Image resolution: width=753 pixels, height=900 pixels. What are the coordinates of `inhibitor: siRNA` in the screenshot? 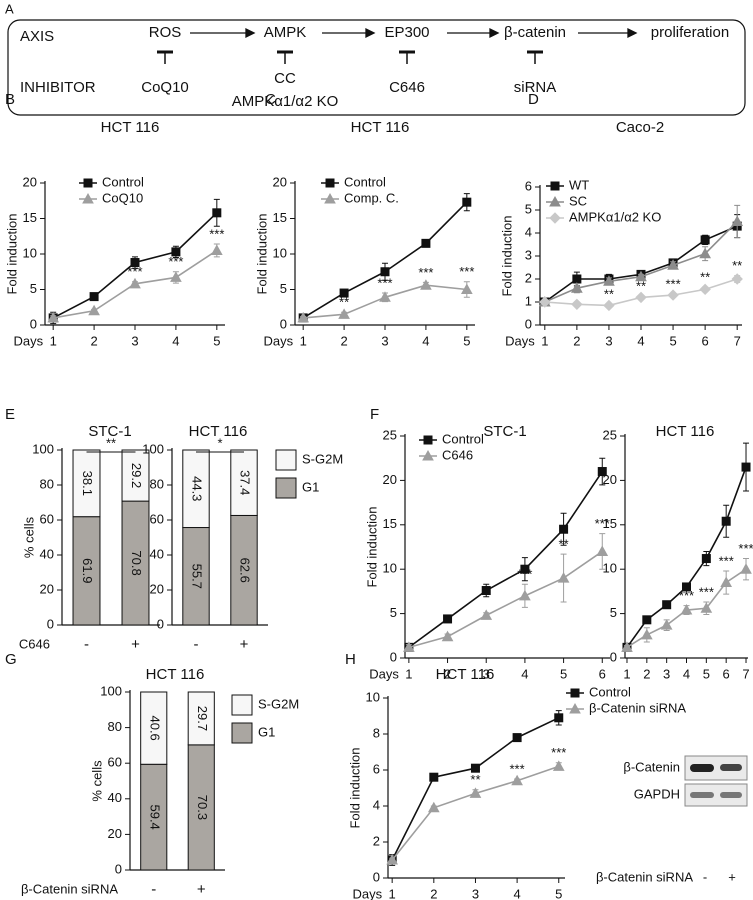 It's located at (535, 87).